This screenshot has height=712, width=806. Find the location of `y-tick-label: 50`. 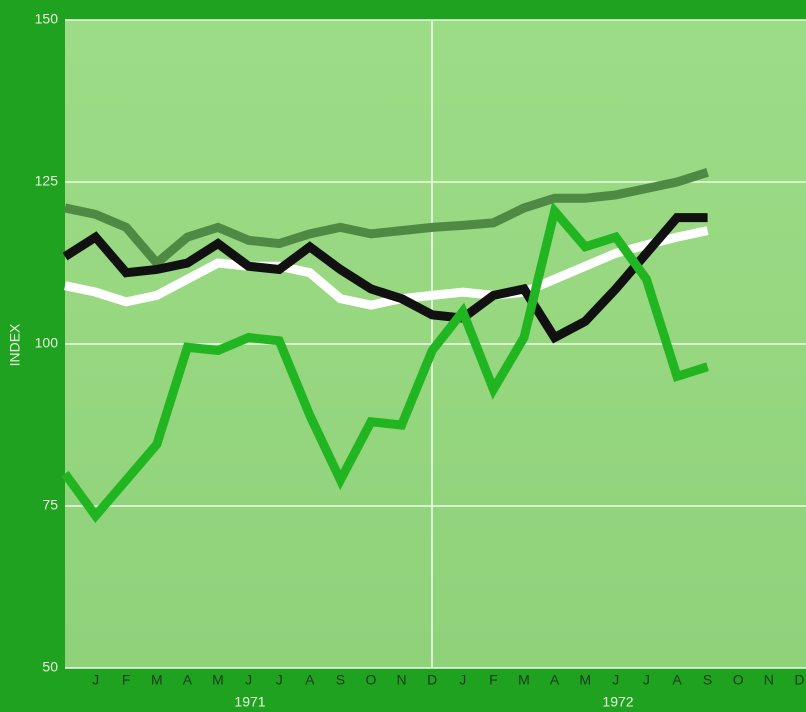

y-tick-label: 50 is located at coordinates (50, 667).